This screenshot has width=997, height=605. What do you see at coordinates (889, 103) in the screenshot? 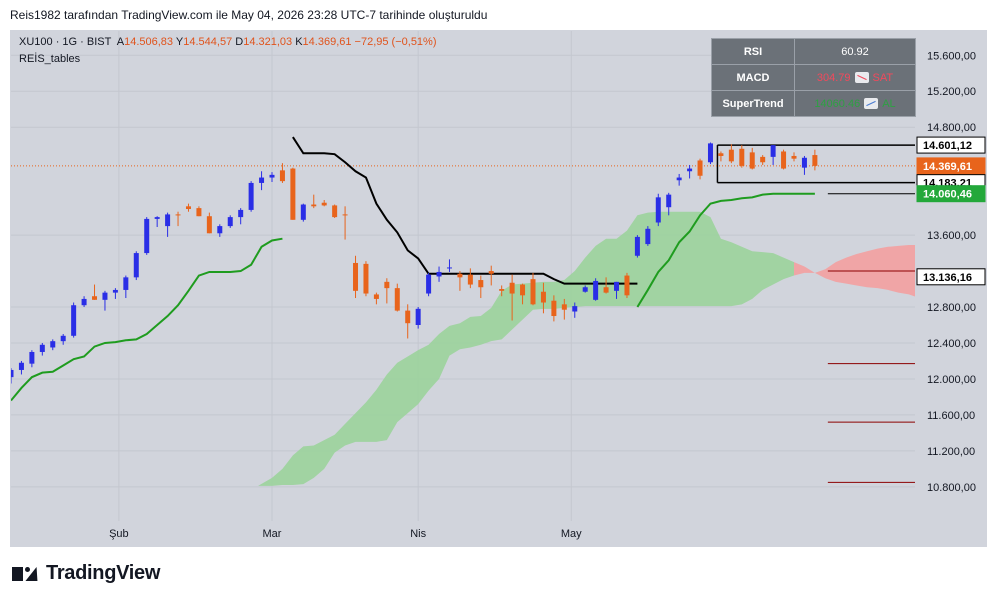
I see `supertrend-signal: AL` at bounding box center [889, 103].